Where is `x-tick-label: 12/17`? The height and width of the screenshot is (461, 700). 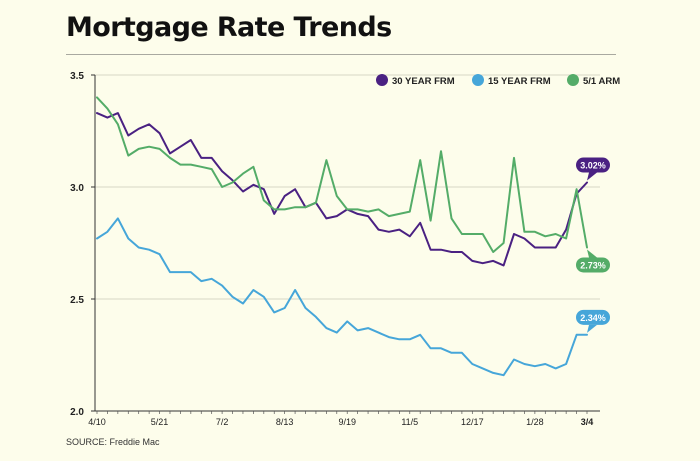 x-tick-label: 12/17 is located at coordinates (472, 422).